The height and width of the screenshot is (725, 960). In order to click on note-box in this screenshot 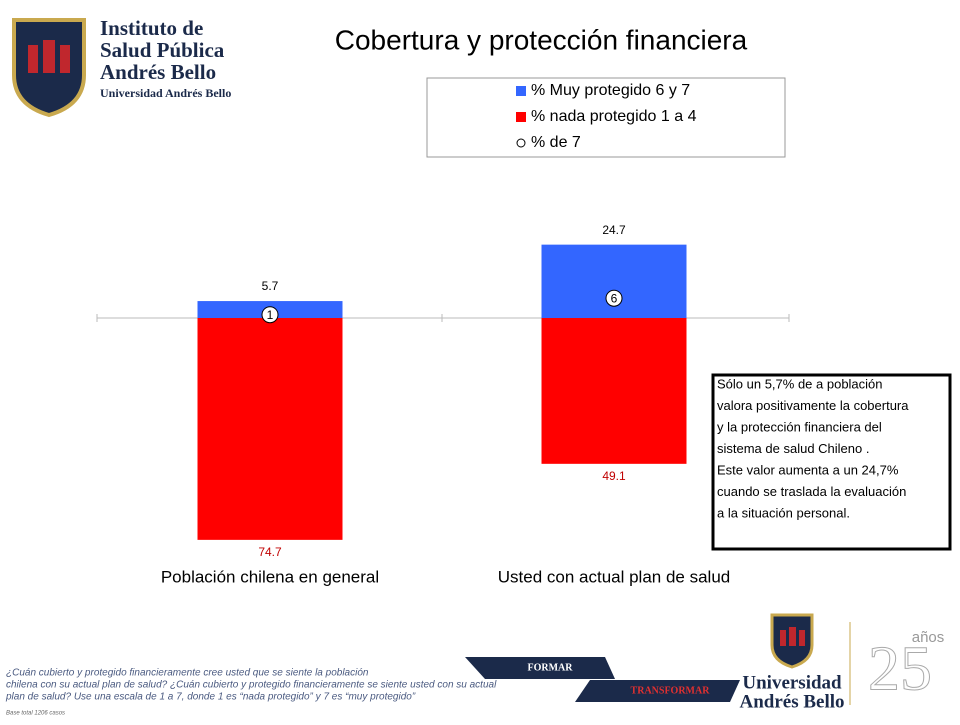, I will do `click(831, 462)`.